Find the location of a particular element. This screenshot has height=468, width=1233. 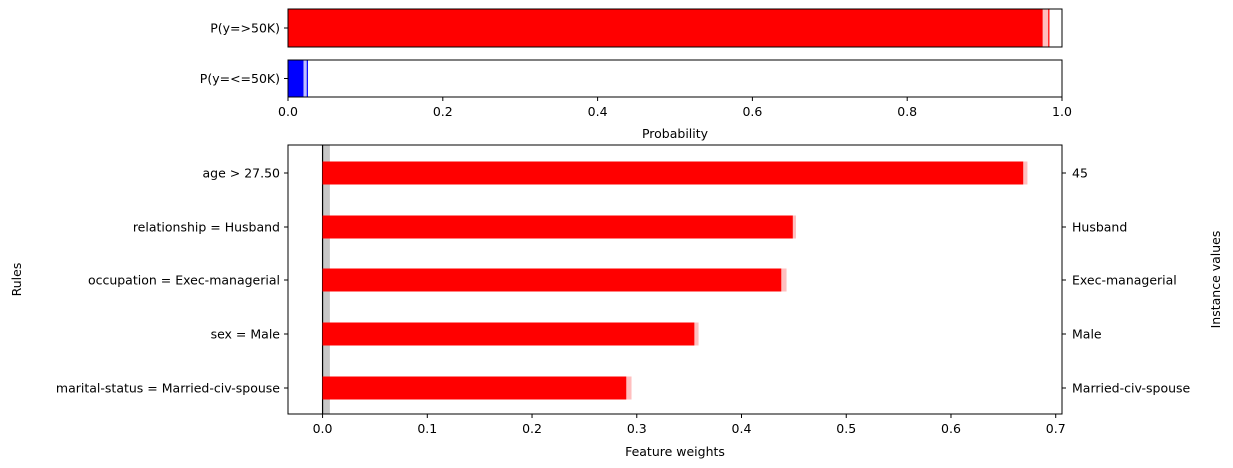

rule-label: marital-status = Married-civ-spouse is located at coordinates (168, 388).